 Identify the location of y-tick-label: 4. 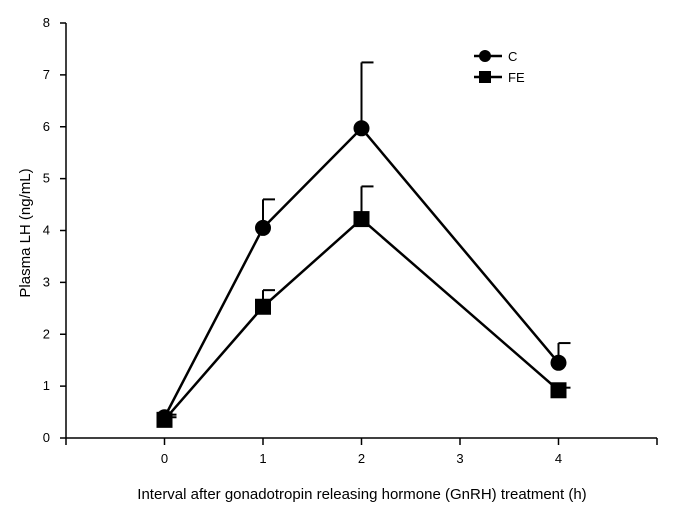
(46, 230).